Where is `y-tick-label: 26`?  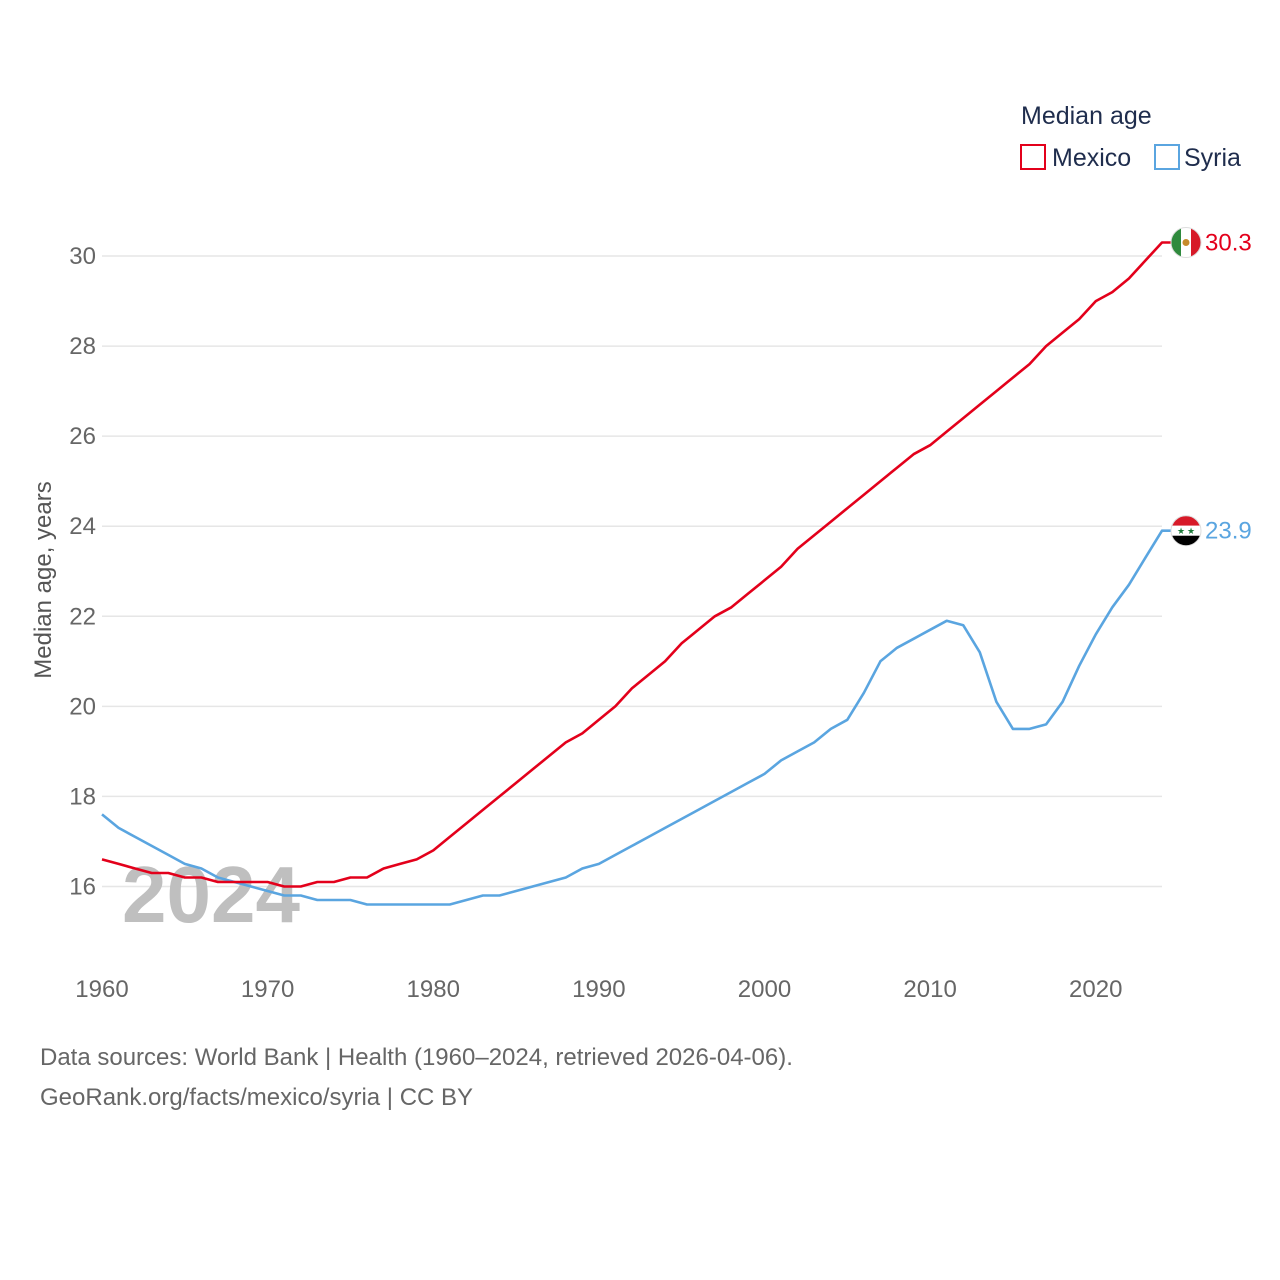
y-tick-label: 26 is located at coordinates (82, 436).